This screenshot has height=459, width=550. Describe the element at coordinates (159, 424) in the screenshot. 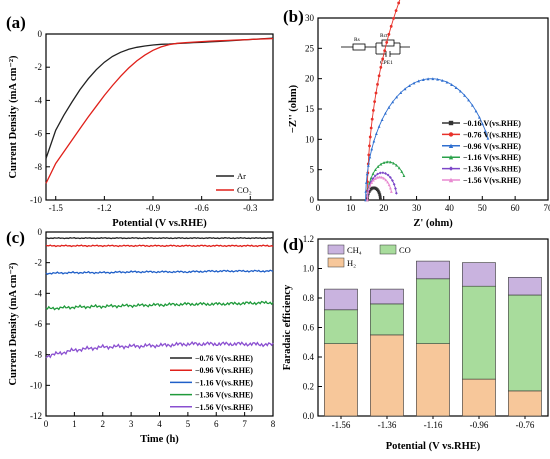

I see `x-tick-label: 4` at that location.